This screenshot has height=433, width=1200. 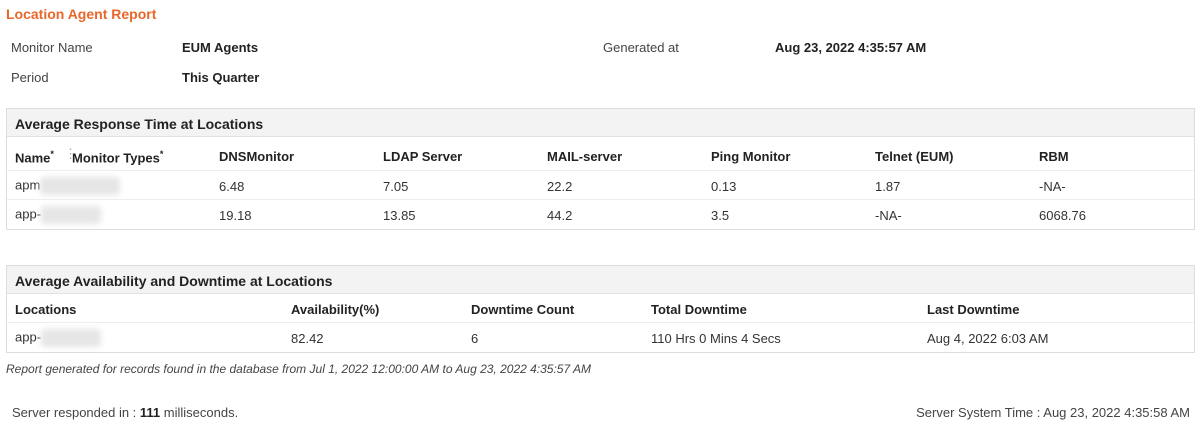 I want to click on generated-value: Aug 23, 2022 4:35:57 AM, so click(x=851, y=47).